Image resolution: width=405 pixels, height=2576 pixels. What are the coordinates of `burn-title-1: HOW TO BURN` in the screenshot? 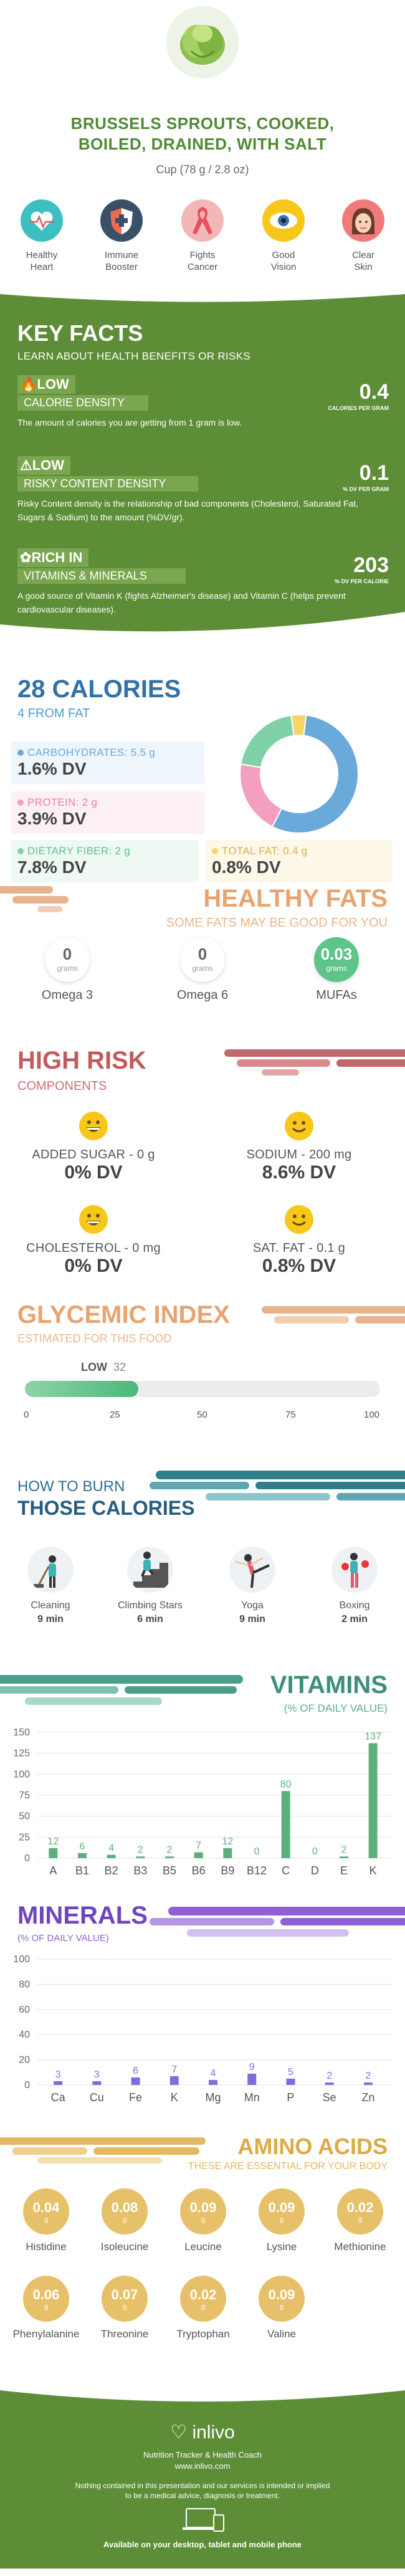 It's located at (71, 1487).